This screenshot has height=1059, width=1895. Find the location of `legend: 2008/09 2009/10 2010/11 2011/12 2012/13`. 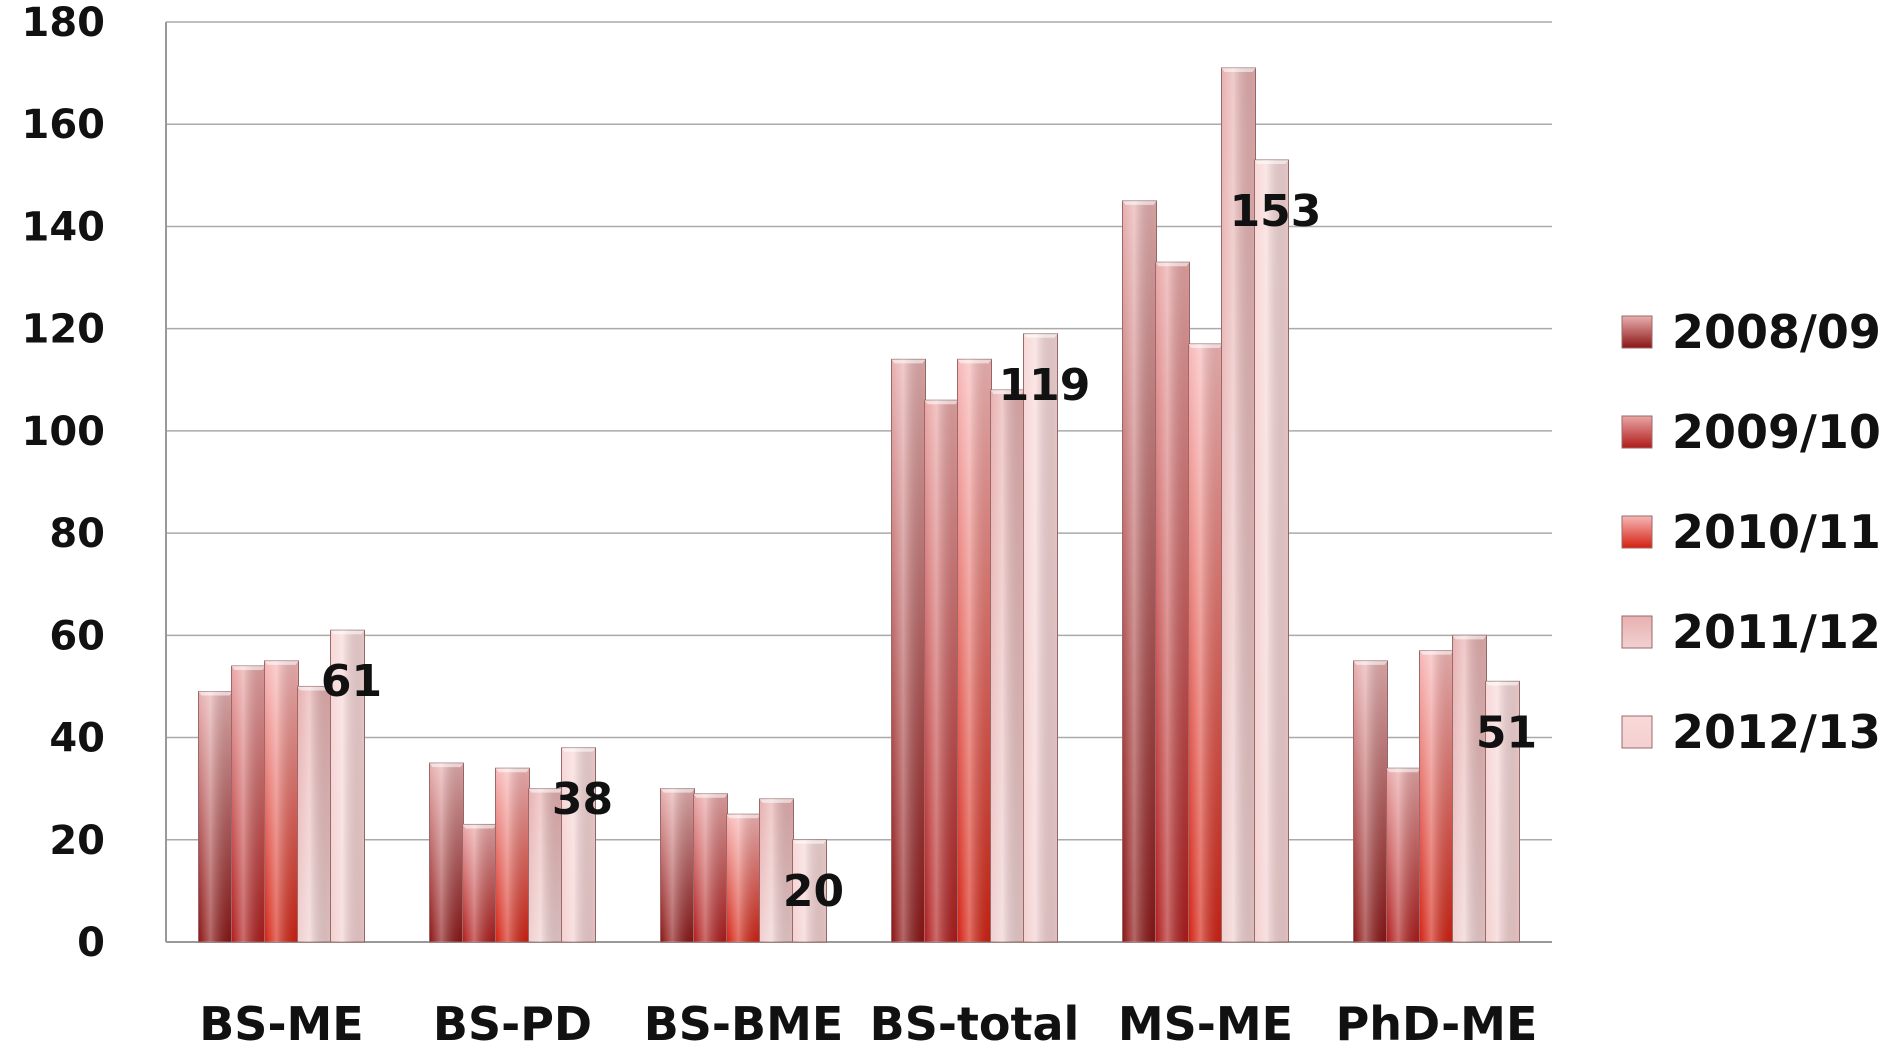

legend: 2008/09 2009/10 2010/11 2011/12 2012/13 is located at coordinates (1751, 532).